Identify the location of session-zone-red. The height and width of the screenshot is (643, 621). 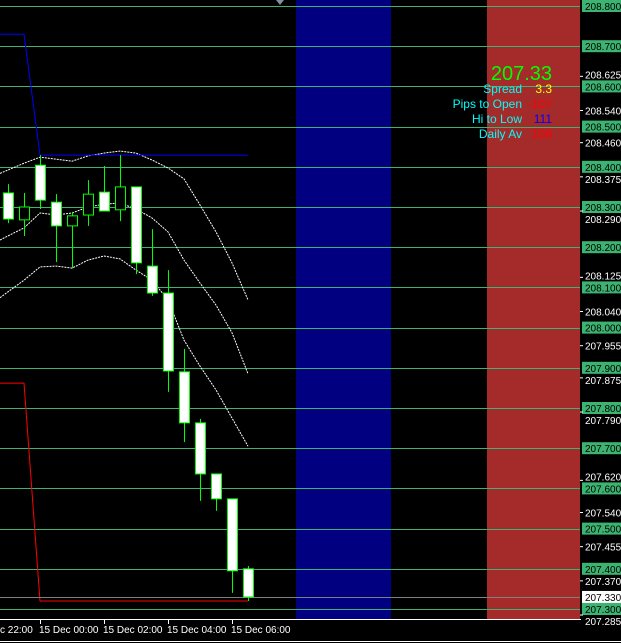
(533, 309).